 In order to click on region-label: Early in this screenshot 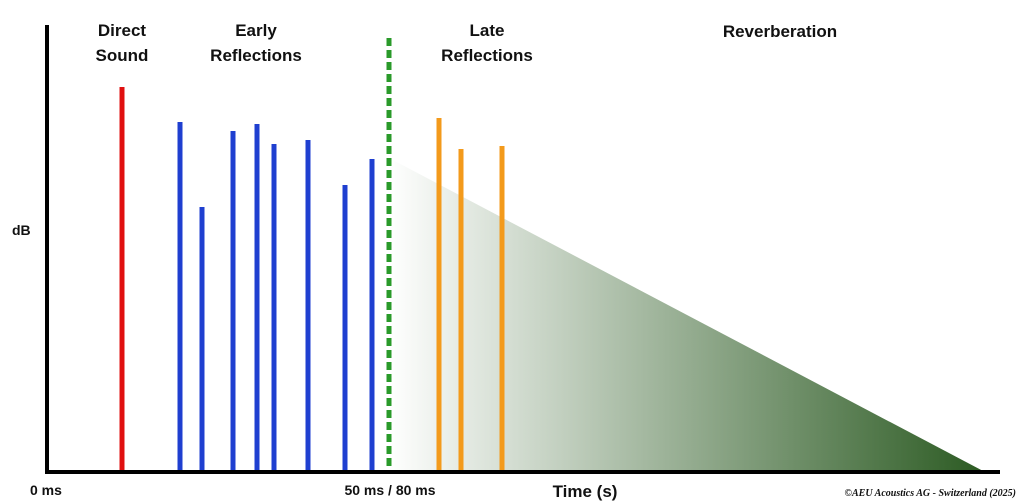, I will do `click(256, 30)`.